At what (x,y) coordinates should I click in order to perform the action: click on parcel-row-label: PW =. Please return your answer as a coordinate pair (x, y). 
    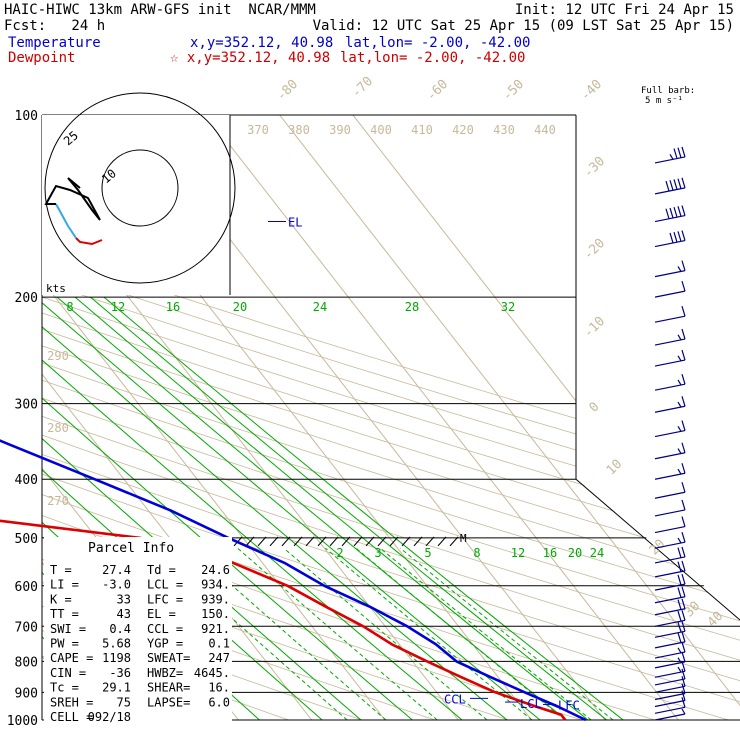
    Looking at the image, I should click on (64, 644).